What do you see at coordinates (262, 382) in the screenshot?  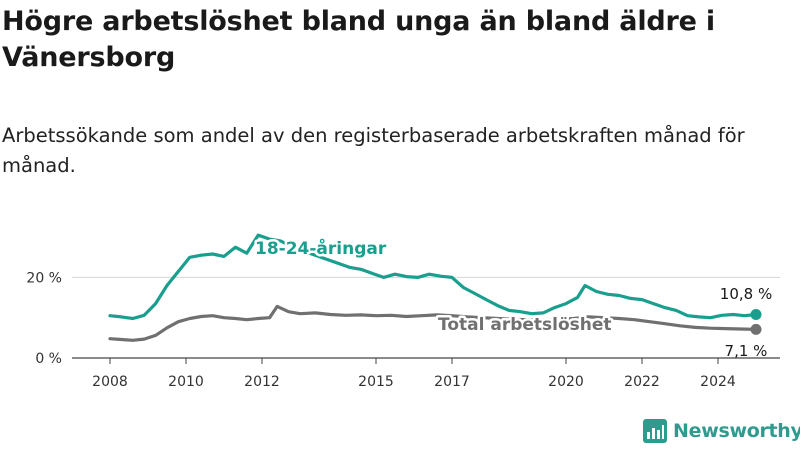 I see `x-tick-label: 2012` at bounding box center [262, 382].